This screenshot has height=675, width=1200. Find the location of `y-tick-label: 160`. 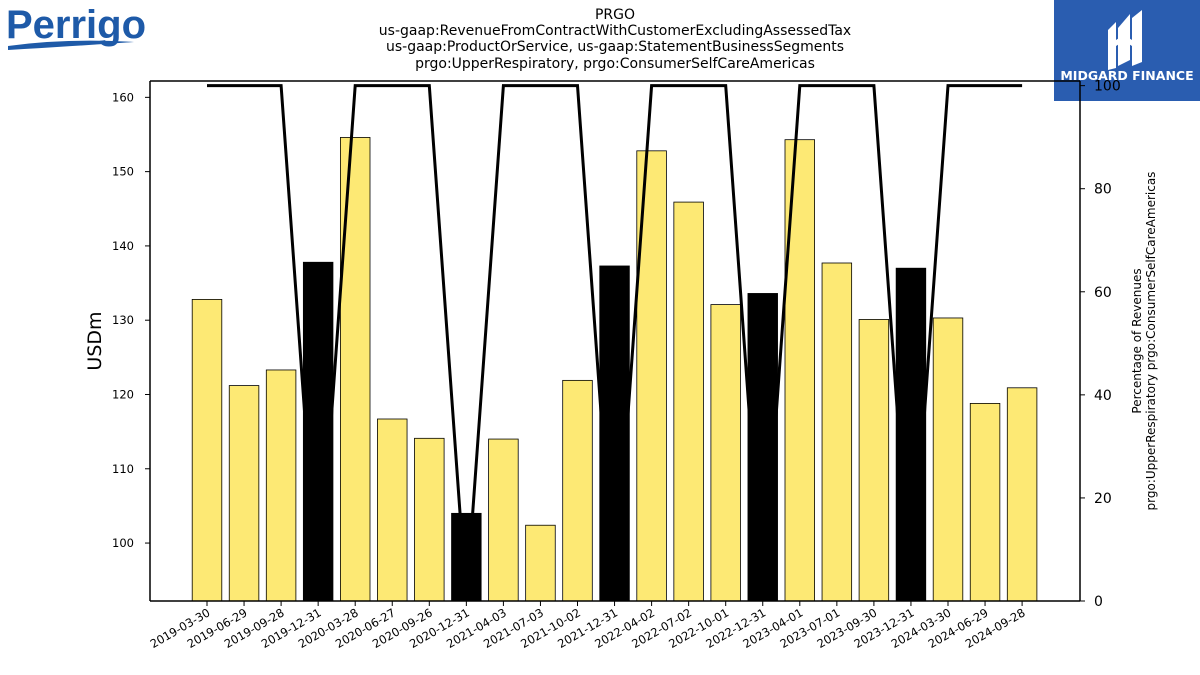

y-tick-label: 160 is located at coordinates (123, 97).